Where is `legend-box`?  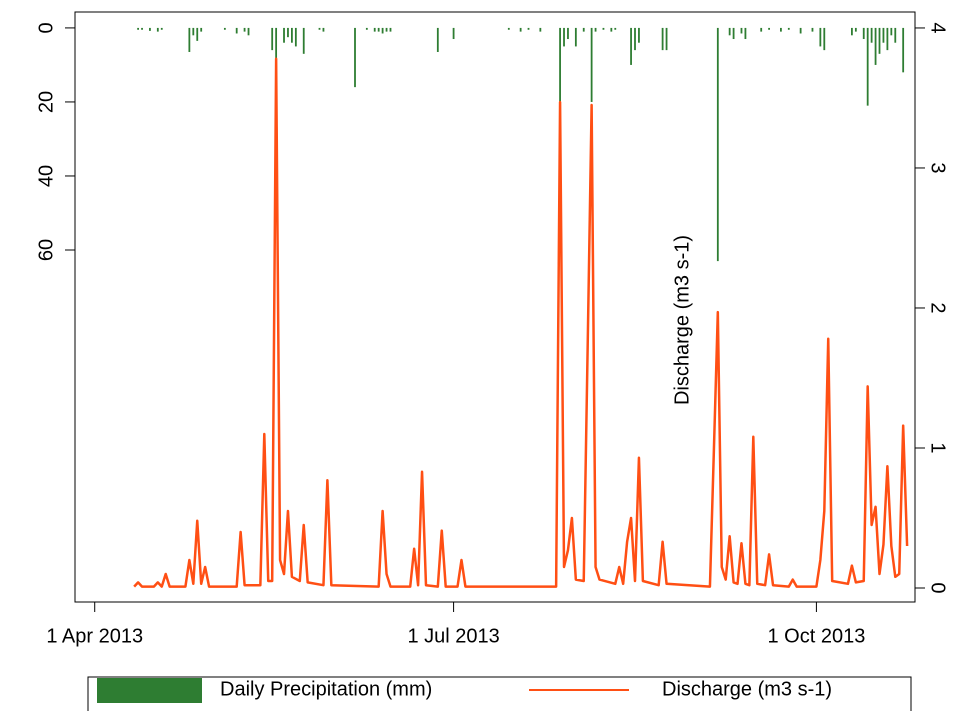
legend-box is located at coordinates (499, 696).